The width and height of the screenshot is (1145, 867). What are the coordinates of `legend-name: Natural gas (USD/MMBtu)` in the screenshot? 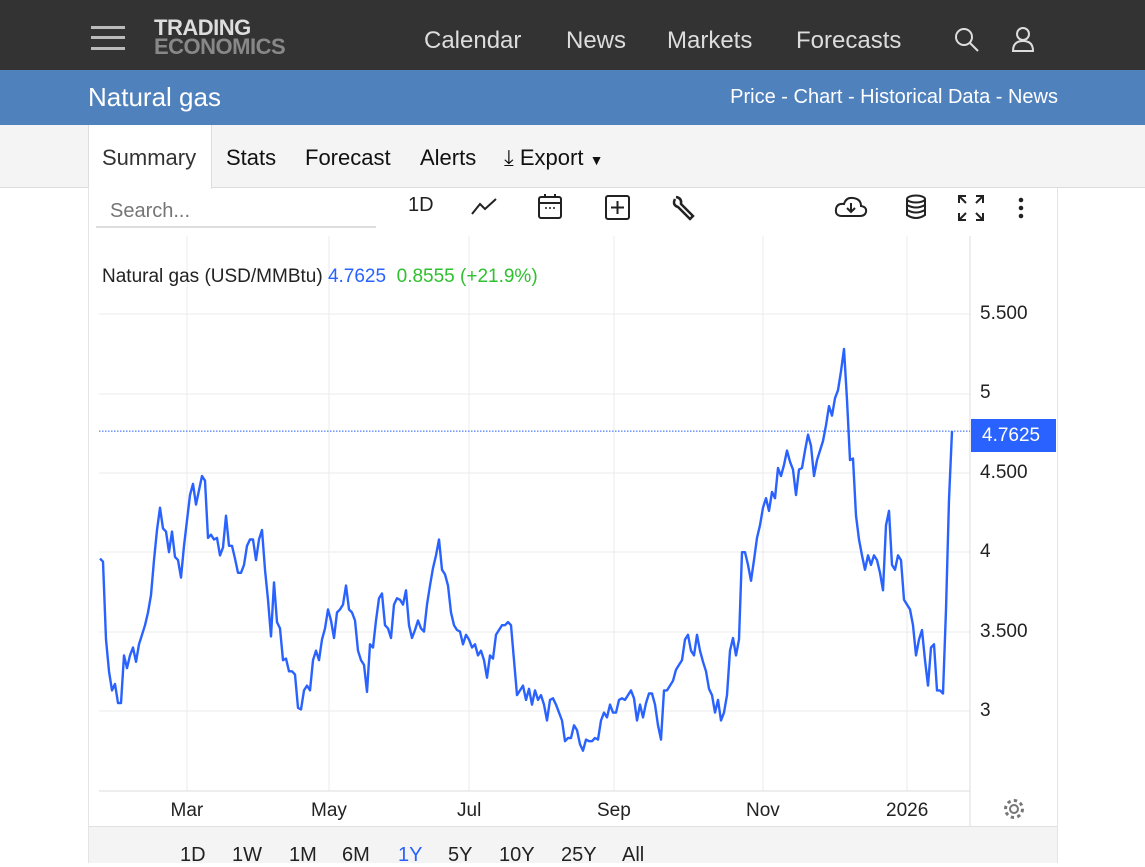 It's located at (212, 276).